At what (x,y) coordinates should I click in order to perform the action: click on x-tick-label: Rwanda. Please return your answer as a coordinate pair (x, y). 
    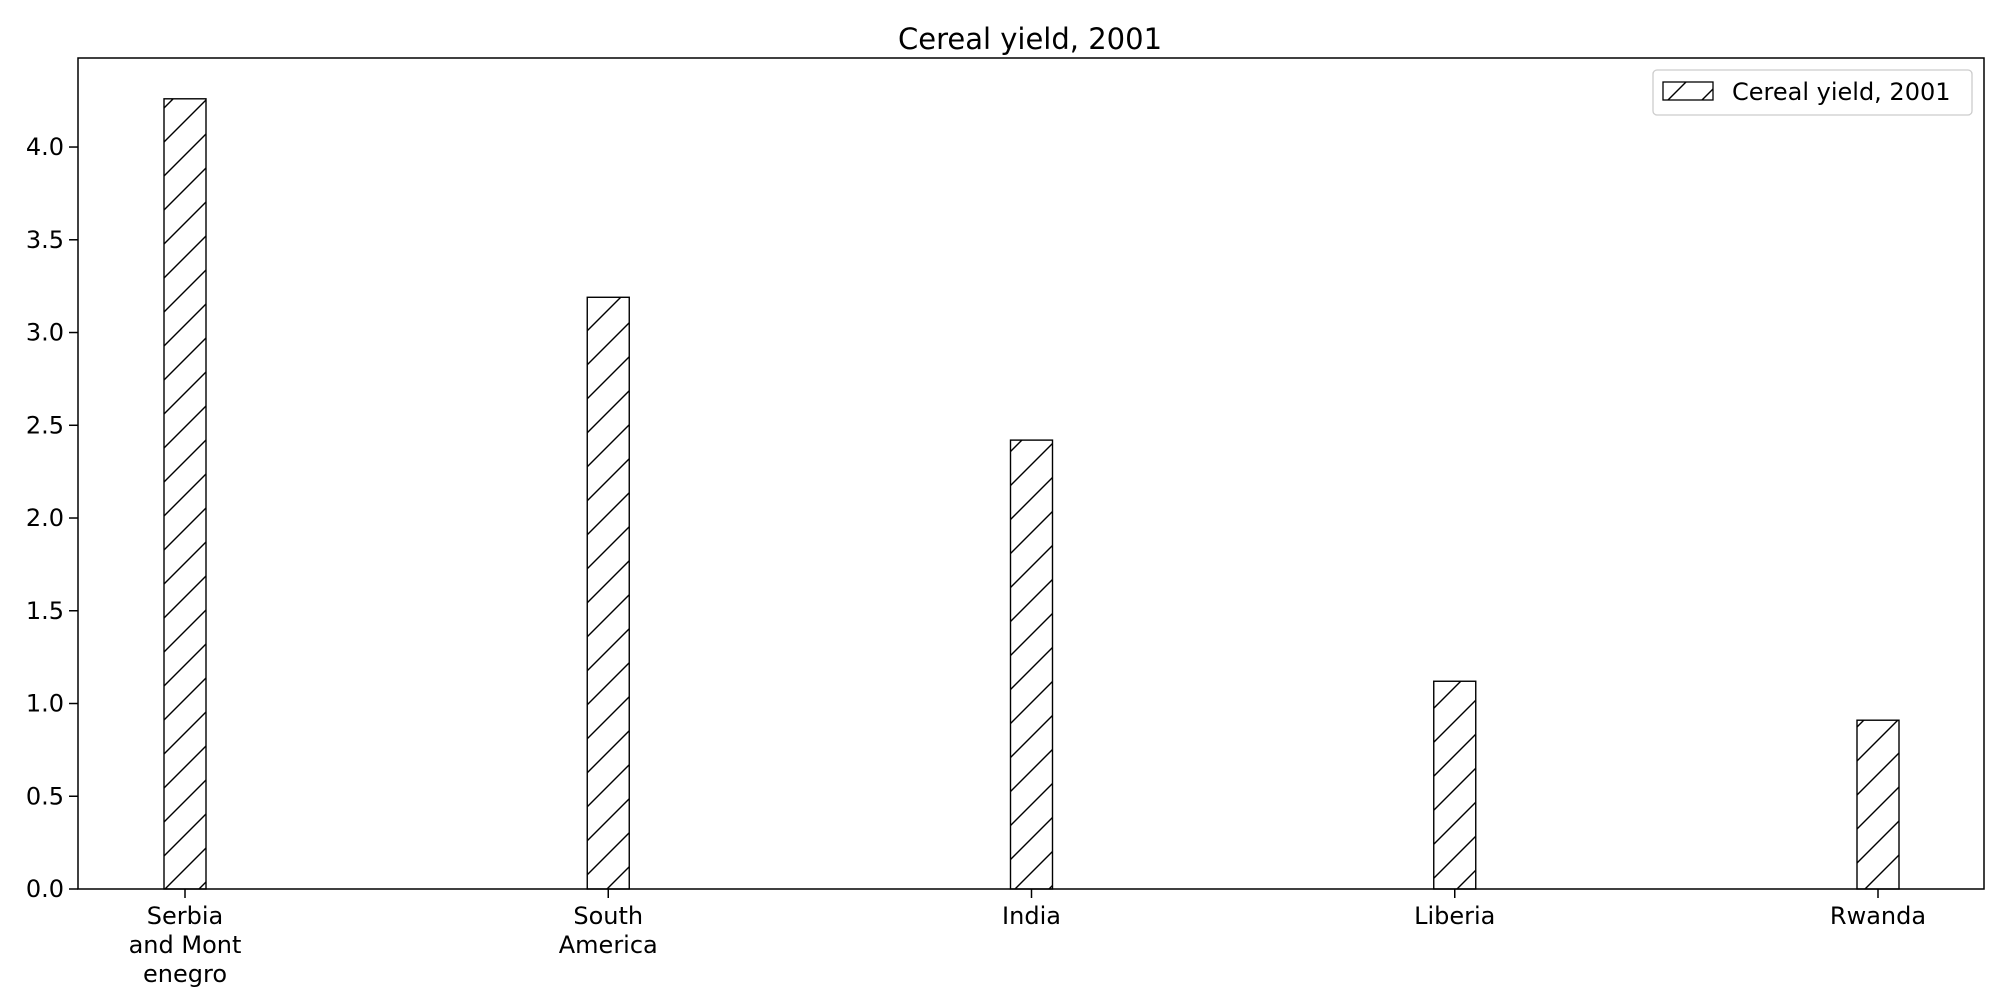
    Looking at the image, I should click on (1878, 916).